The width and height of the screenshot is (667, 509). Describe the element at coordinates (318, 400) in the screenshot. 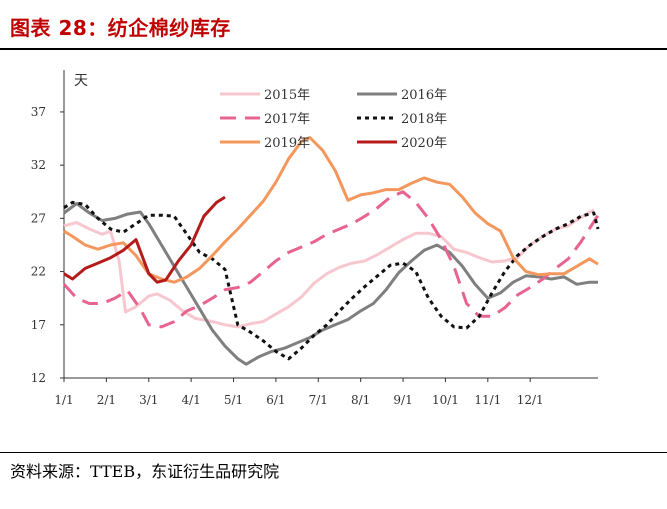

I see `x-tick-label: 7/1` at that location.